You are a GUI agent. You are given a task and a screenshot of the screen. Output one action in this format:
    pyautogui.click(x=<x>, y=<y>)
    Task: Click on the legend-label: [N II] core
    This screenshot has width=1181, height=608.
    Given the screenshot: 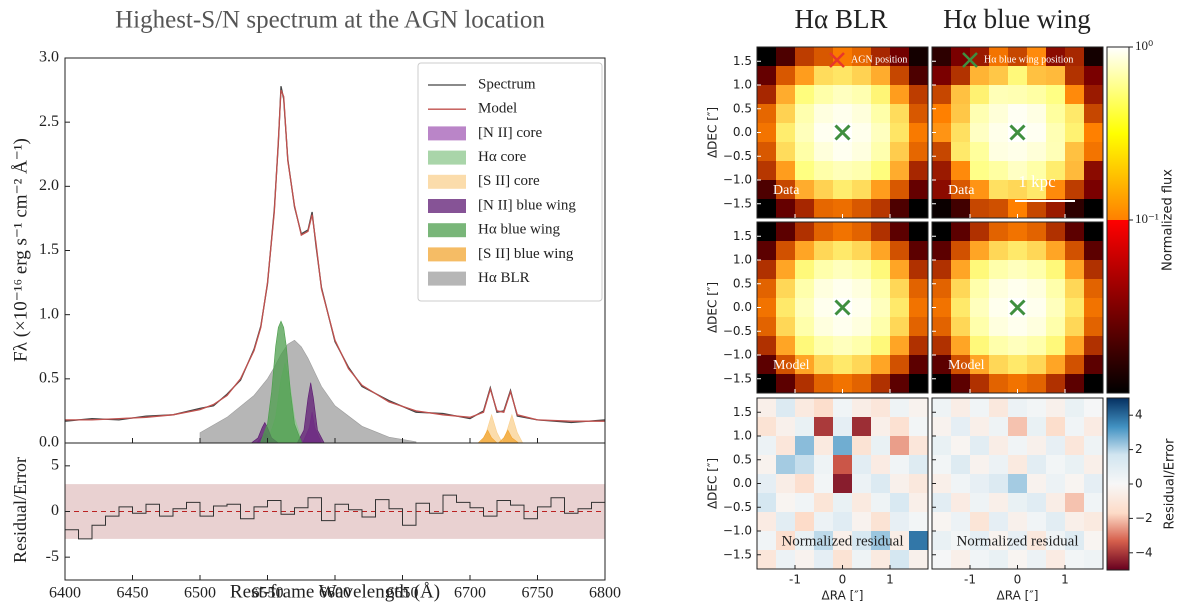 What is the action you would take?
    pyautogui.click(x=510, y=133)
    